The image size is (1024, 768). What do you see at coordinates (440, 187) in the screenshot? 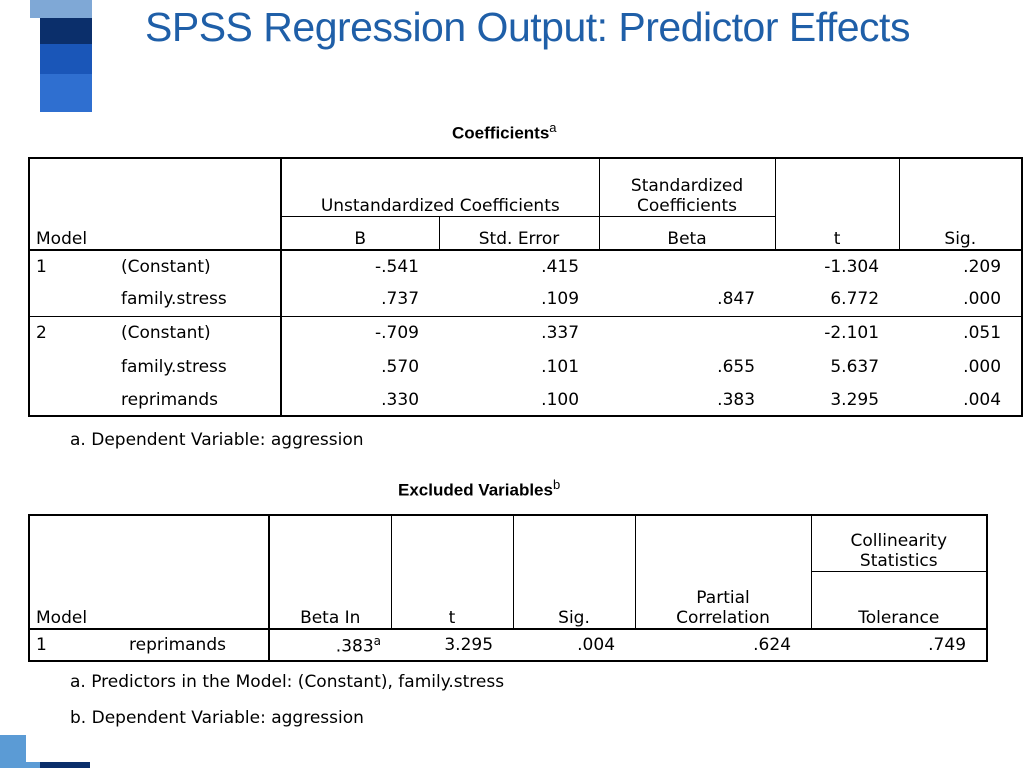
I see `unstandardized-header: Unstandardized Coefficients` at bounding box center [440, 187].